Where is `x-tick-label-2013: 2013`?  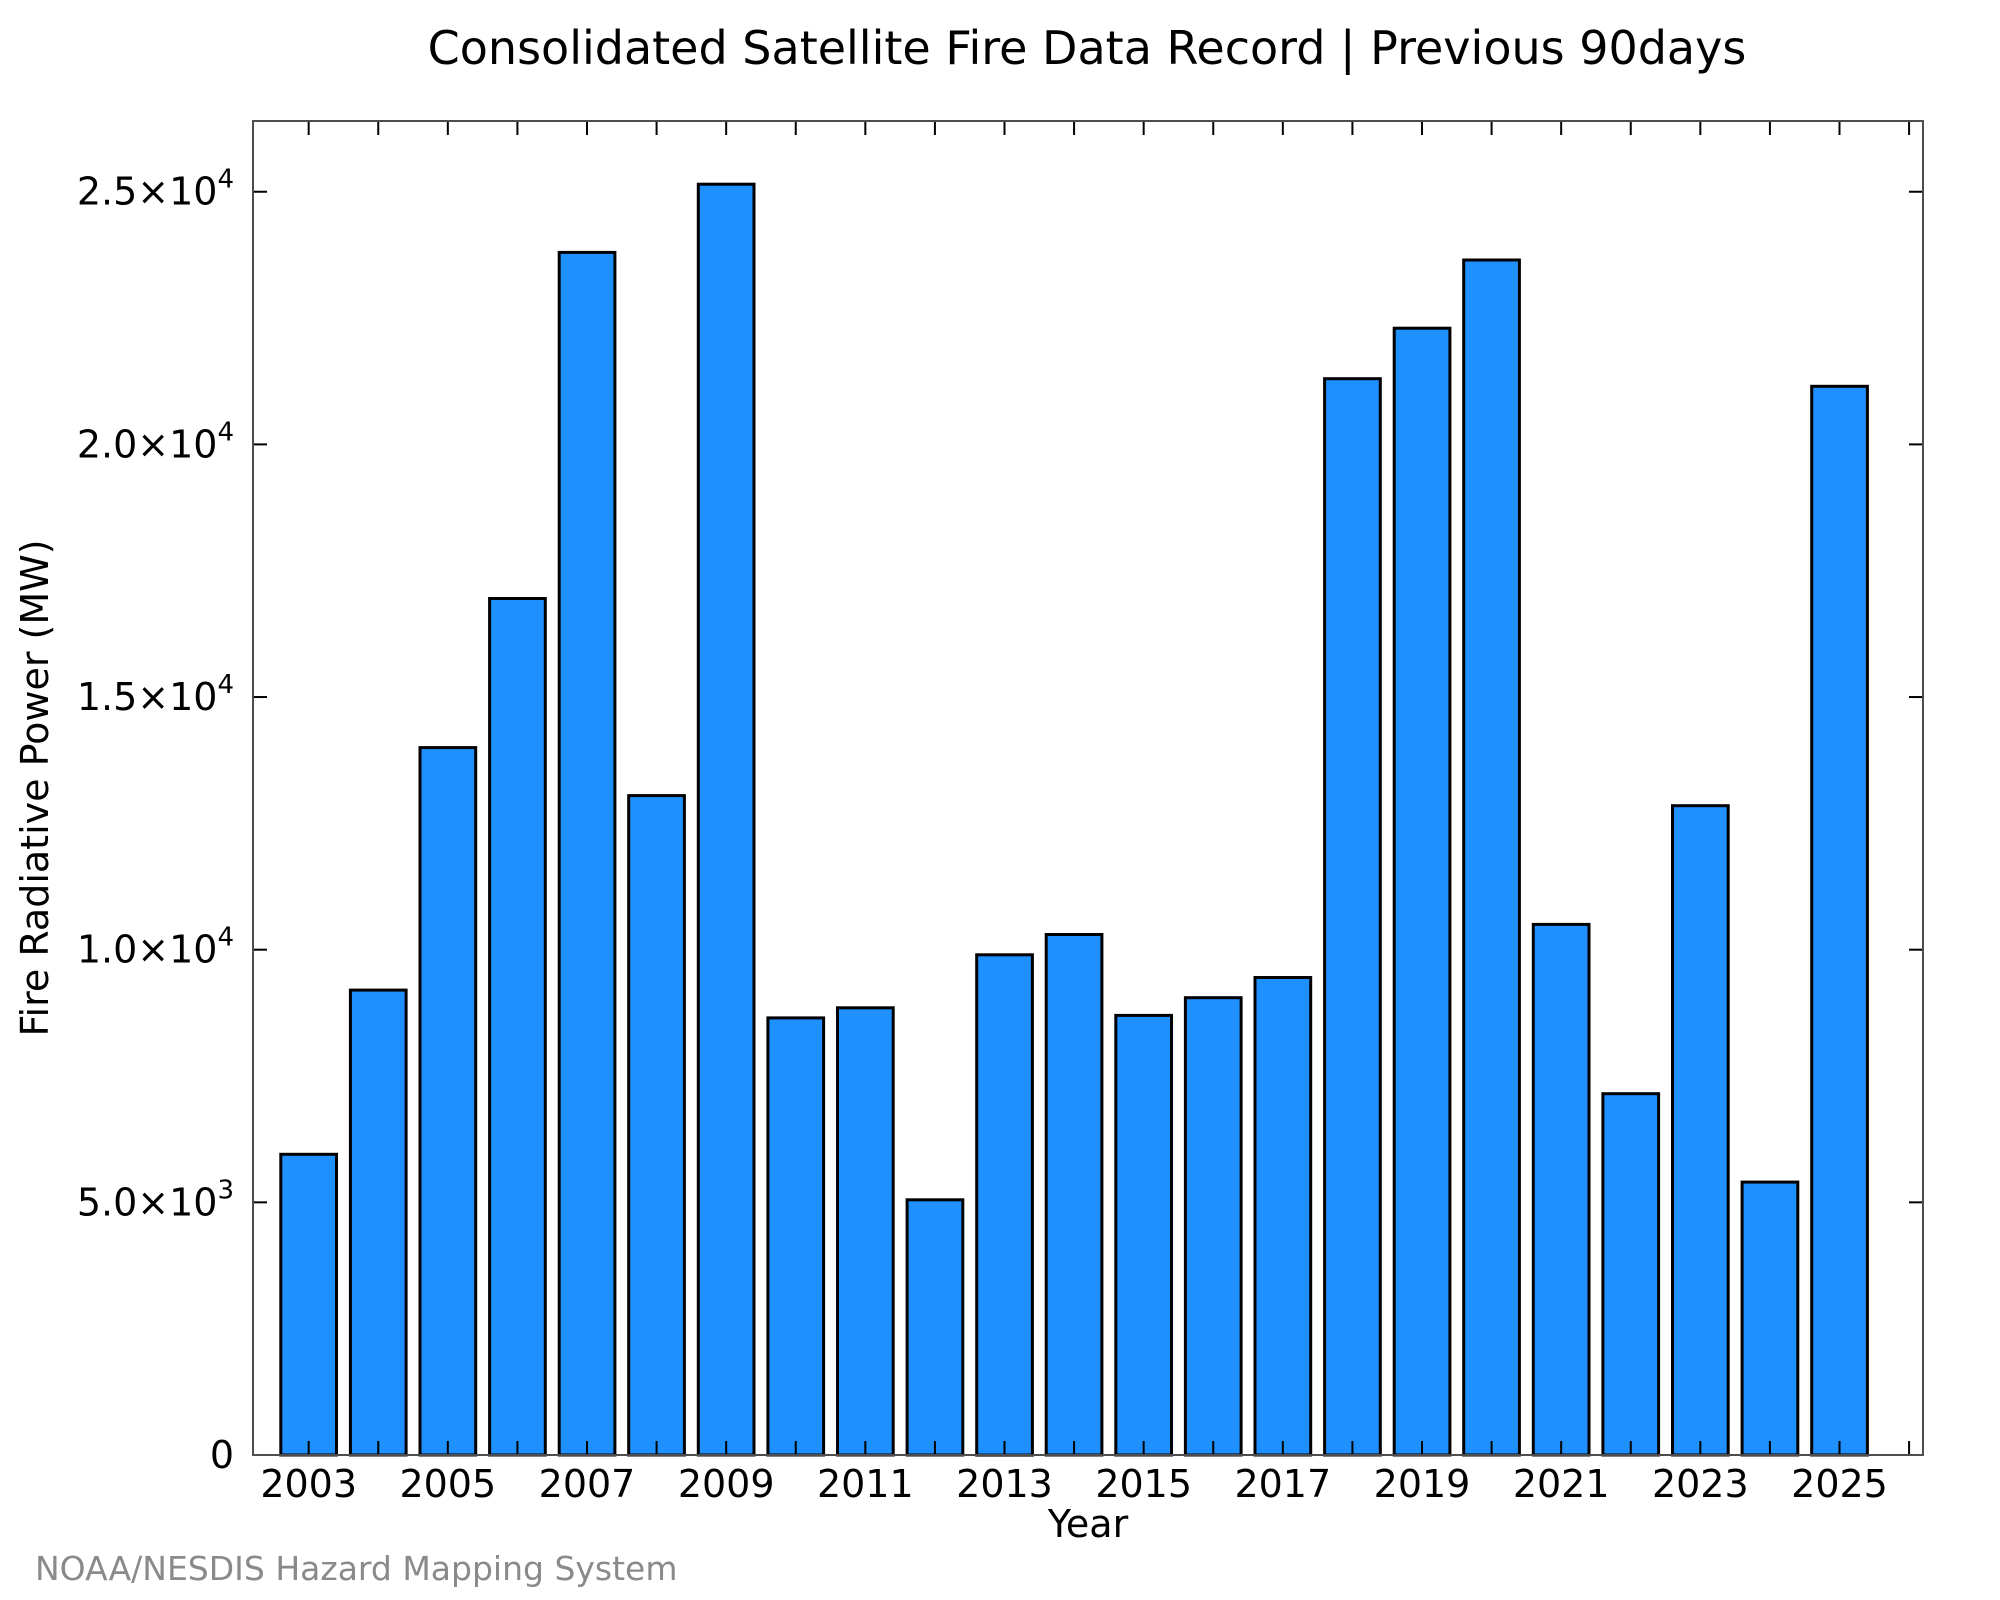 x-tick-label-2013: 2013 is located at coordinates (1004, 1484).